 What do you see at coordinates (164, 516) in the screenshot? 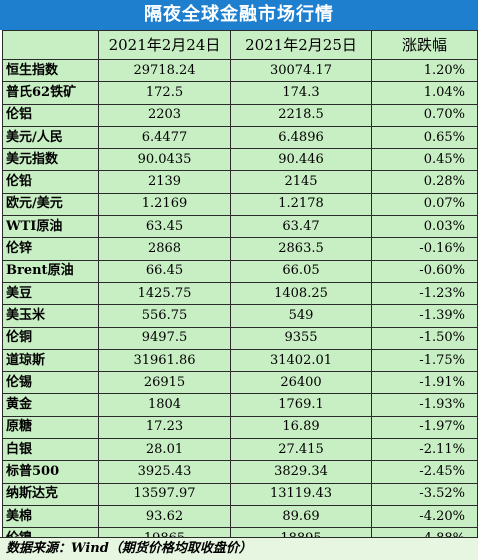
I see `row-date1-value: 93.62` at bounding box center [164, 516].